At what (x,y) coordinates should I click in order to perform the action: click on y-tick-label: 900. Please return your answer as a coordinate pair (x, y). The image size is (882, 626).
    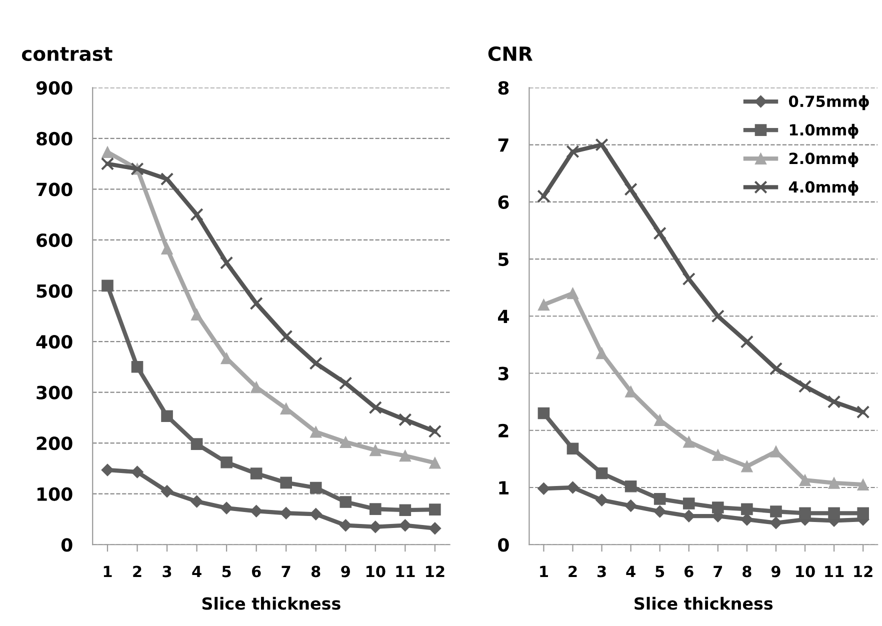
    Looking at the image, I should click on (54, 88).